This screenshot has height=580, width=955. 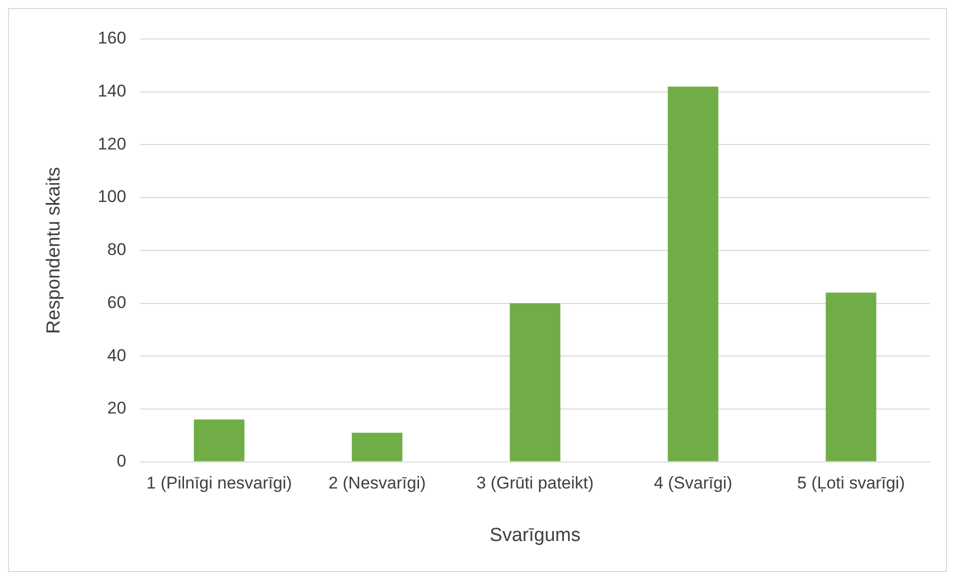 I want to click on y-tick-label: 120, so click(x=112, y=144).